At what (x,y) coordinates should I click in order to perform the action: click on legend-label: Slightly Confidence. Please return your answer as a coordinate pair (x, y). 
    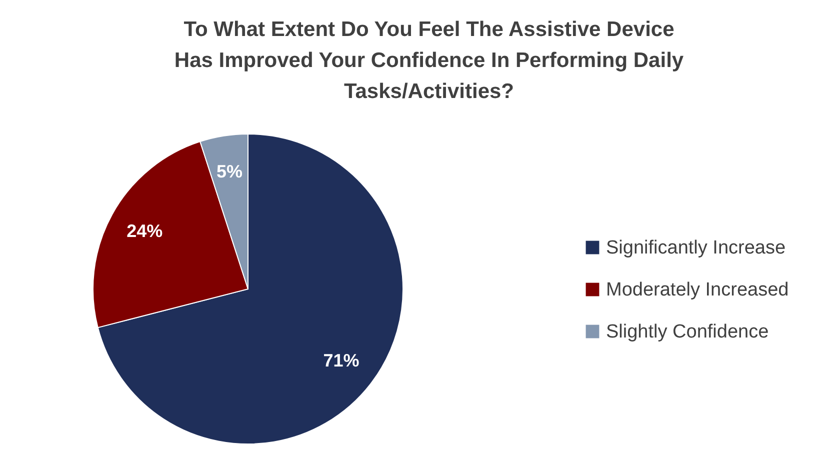
    Looking at the image, I should click on (687, 332).